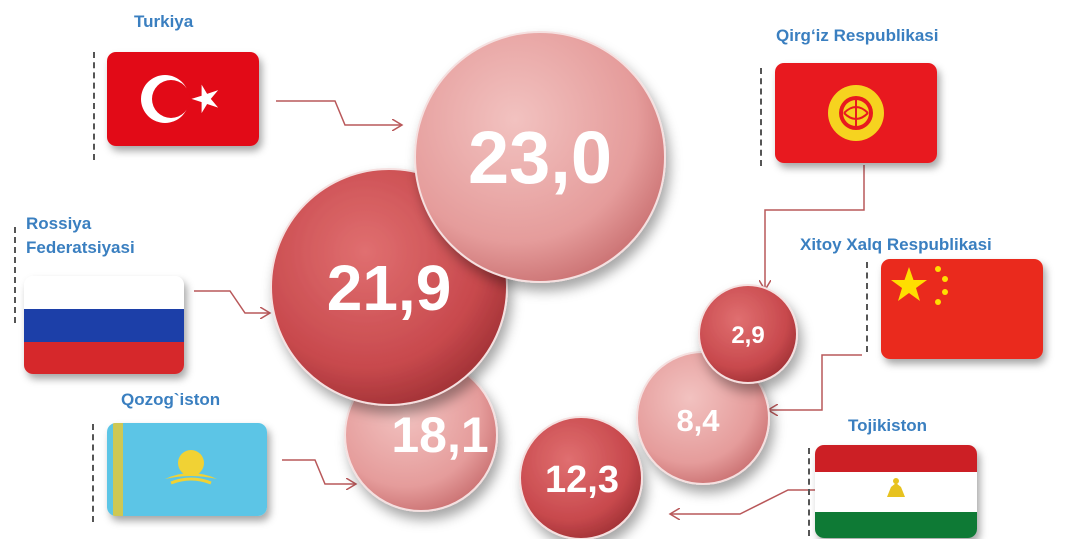  Describe the element at coordinates (815, 382) in the screenshot. I see `arrow-xitoy` at that location.